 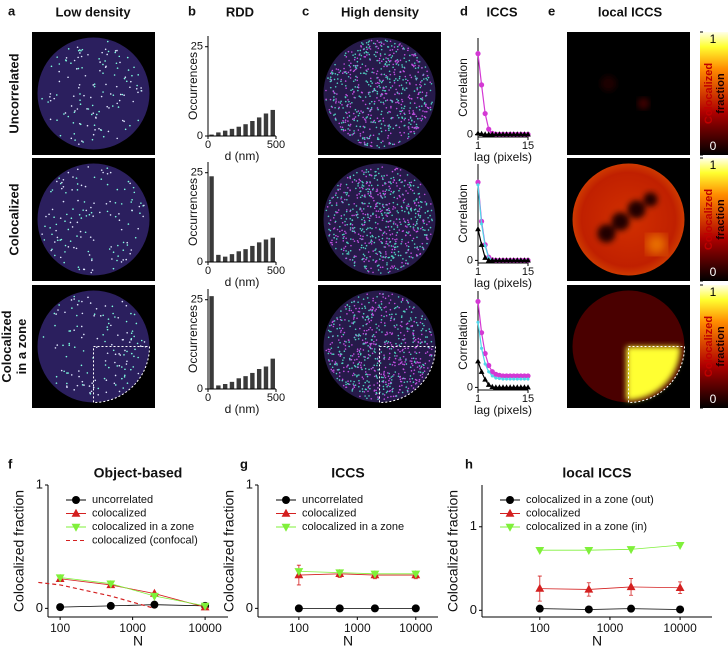 I want to click on x-axis-label: d (nm), so click(x=242, y=282).